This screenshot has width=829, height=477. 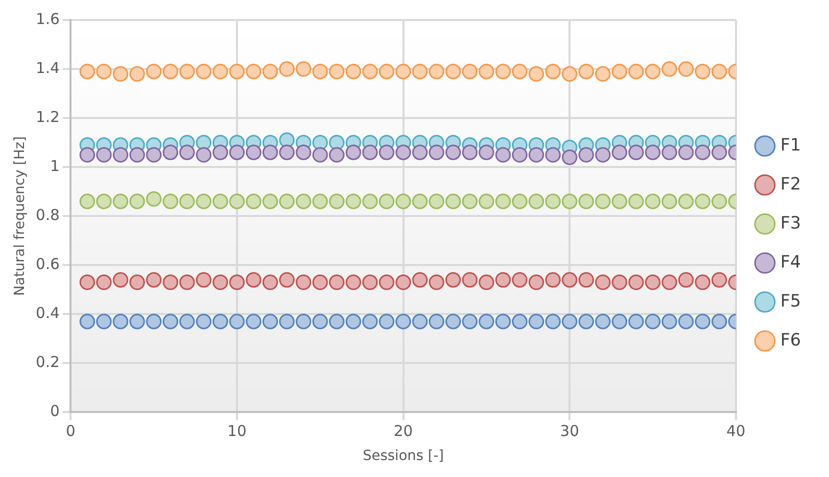 What do you see at coordinates (48, 67) in the screenshot?
I see `y-tick-label: 1.4` at bounding box center [48, 67].